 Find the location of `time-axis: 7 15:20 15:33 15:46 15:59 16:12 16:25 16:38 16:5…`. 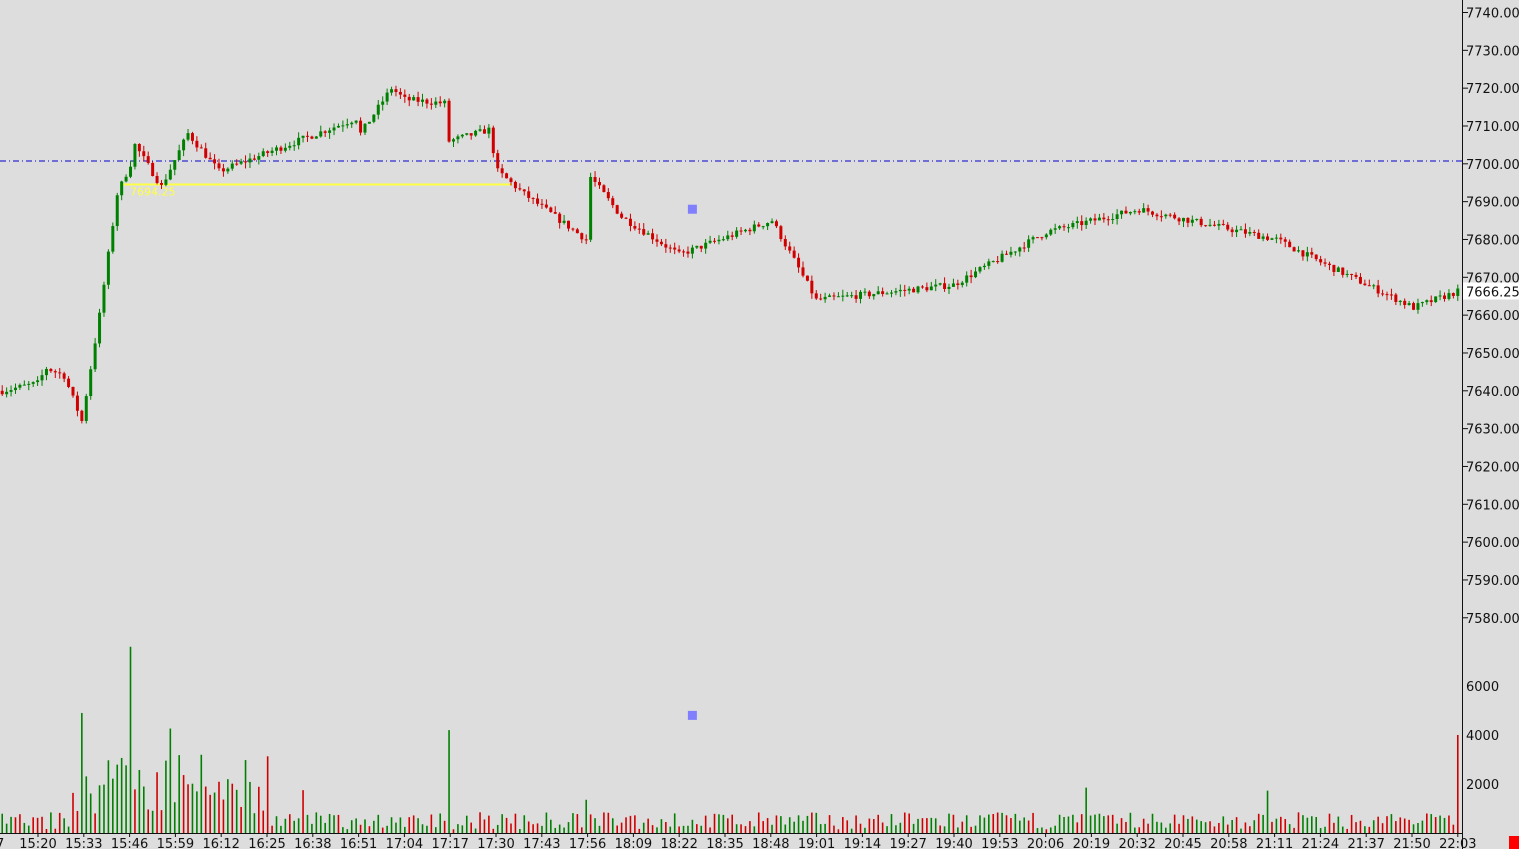

time-axis: 7 15:20 15:33 15:46 15:59 16:12 16:25 16:38 16:5… is located at coordinates (738, 841).